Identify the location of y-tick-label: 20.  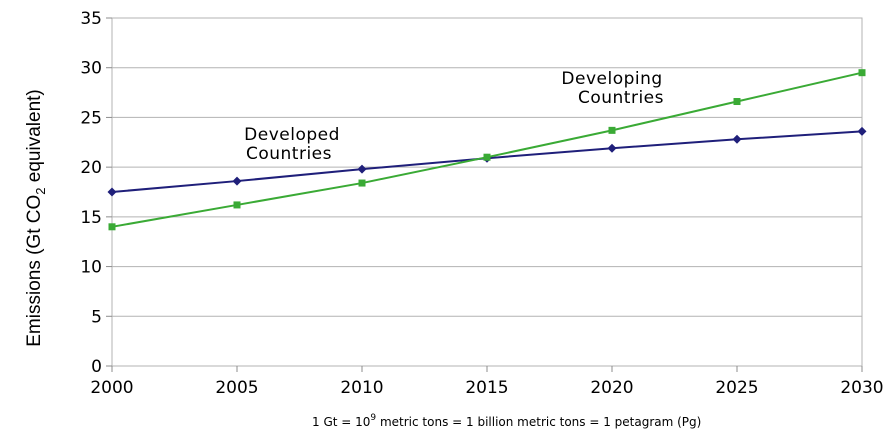
(91, 168).